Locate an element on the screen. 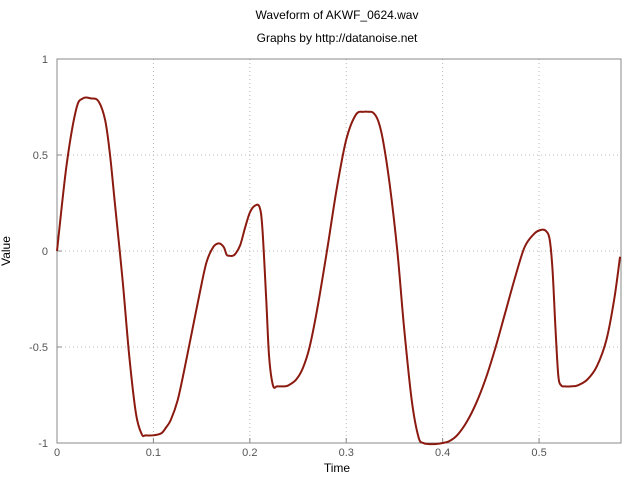 This screenshot has width=640, height=480. chart-subtitle: Graphs by http://datanoise.net is located at coordinates (337, 38).